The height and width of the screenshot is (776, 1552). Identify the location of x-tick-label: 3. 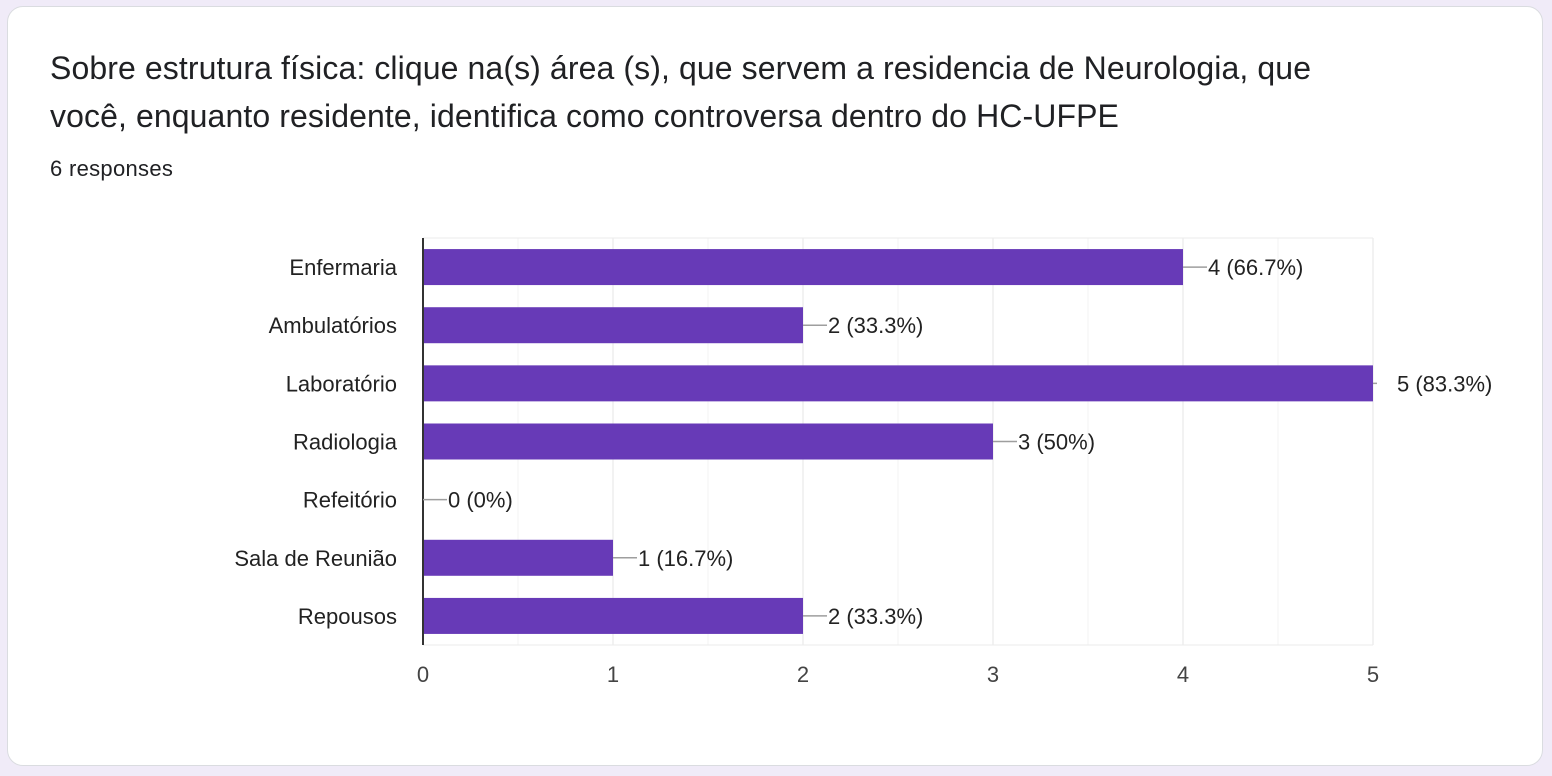
(993, 674).